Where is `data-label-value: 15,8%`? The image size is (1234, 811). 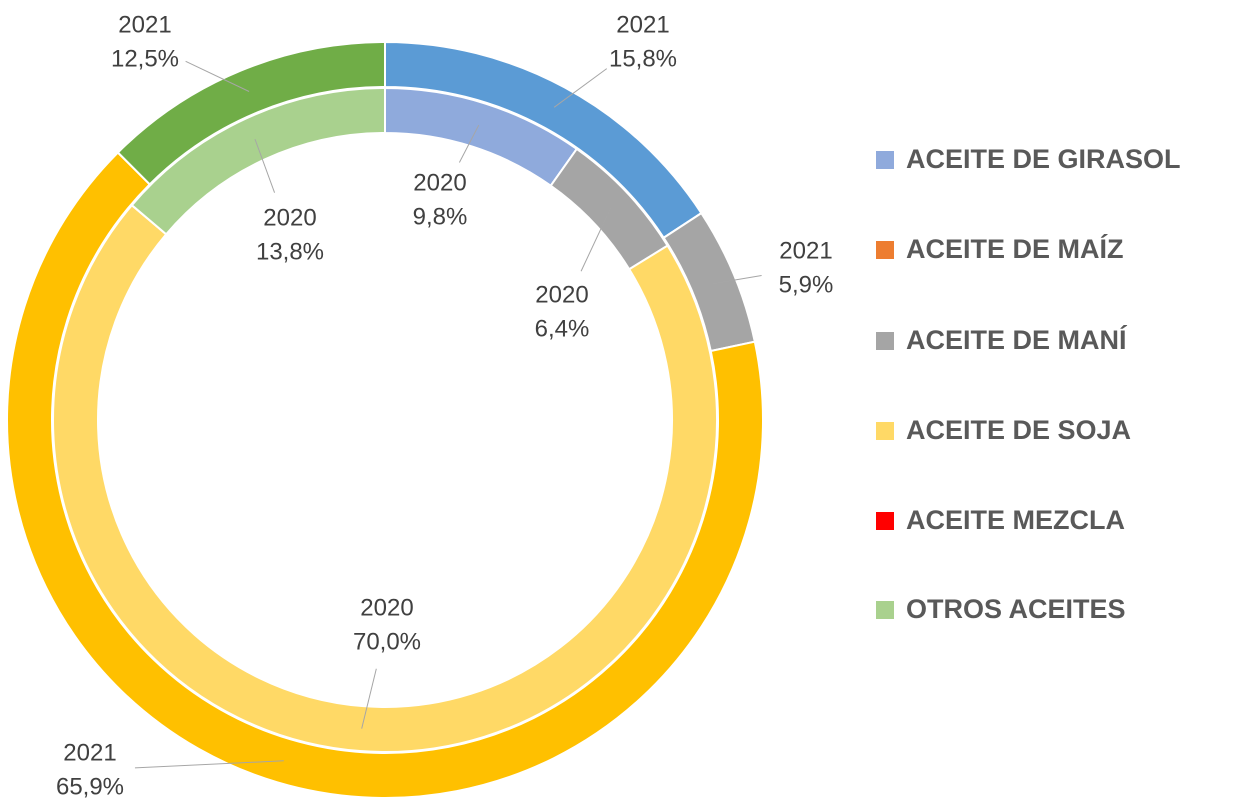
data-label-value: 15,8% is located at coordinates (643, 58).